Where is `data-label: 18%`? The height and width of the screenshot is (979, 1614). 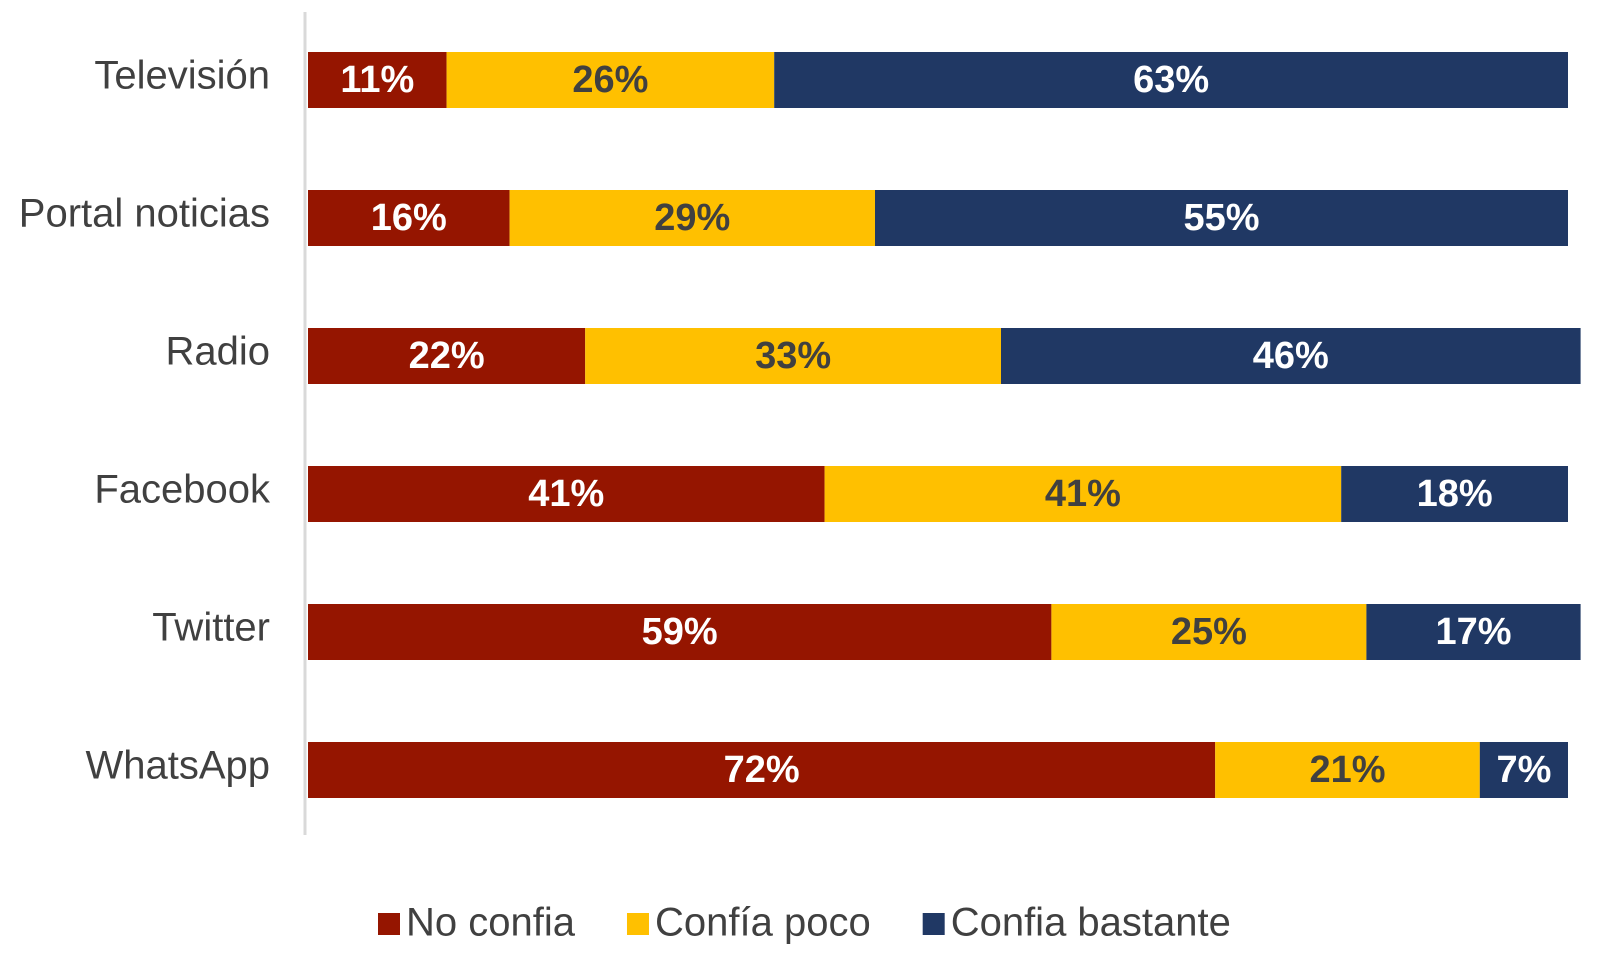 data-label: 18% is located at coordinates (1455, 494).